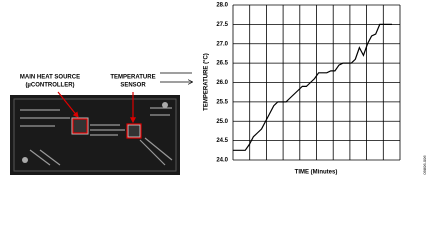 This screenshot has height=240, width=435. Describe the element at coordinates (424, 165) in the screenshot. I see `figure-id: 09806-006` at that location.